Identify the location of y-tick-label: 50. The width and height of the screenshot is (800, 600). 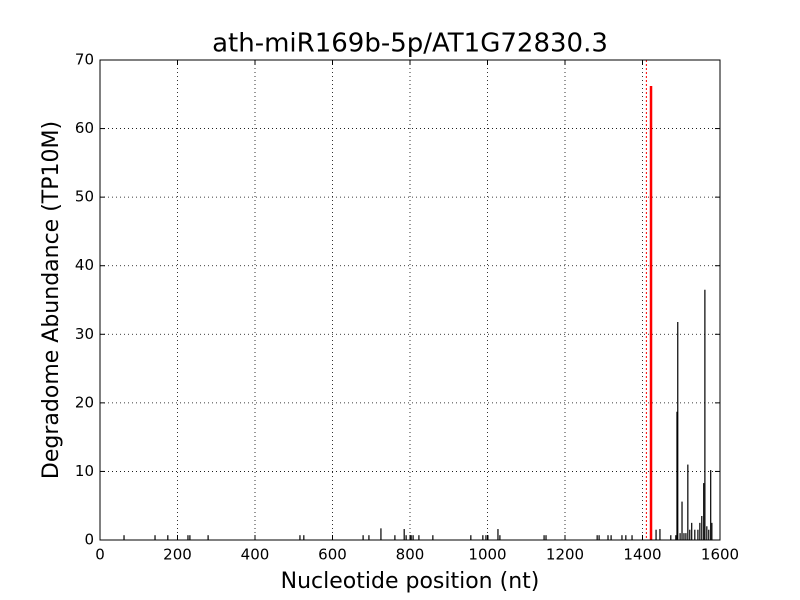
(84, 197).